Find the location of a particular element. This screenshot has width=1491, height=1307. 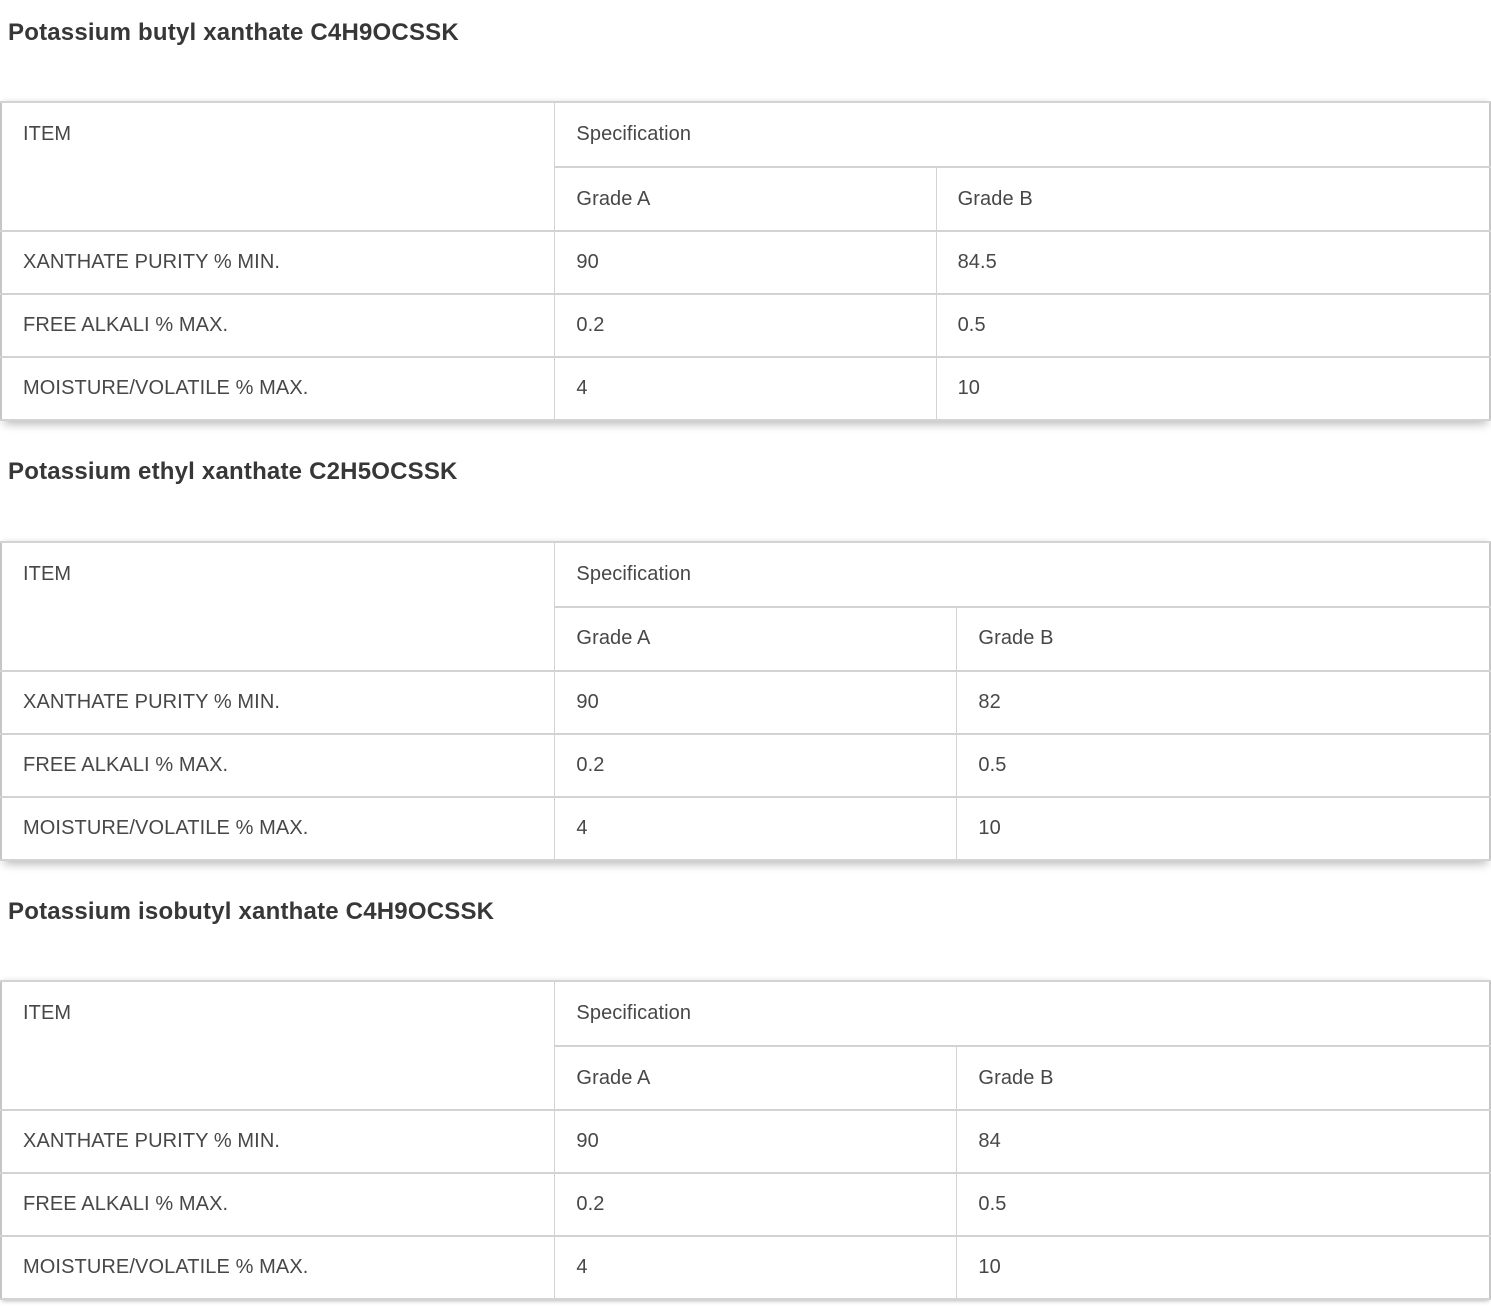

grade-b-value-cell: 84 is located at coordinates (1223, 1142).